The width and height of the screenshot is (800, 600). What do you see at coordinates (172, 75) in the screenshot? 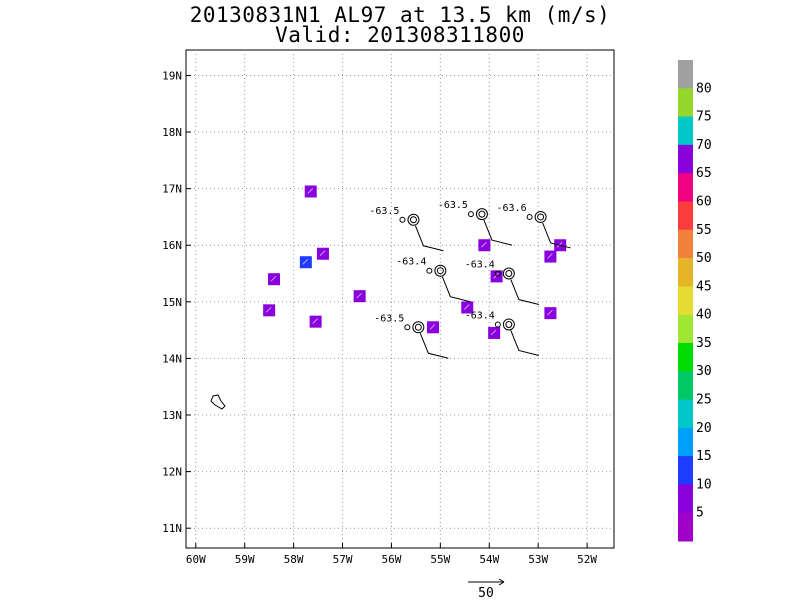
I see `lat-label: 19N` at bounding box center [172, 75].